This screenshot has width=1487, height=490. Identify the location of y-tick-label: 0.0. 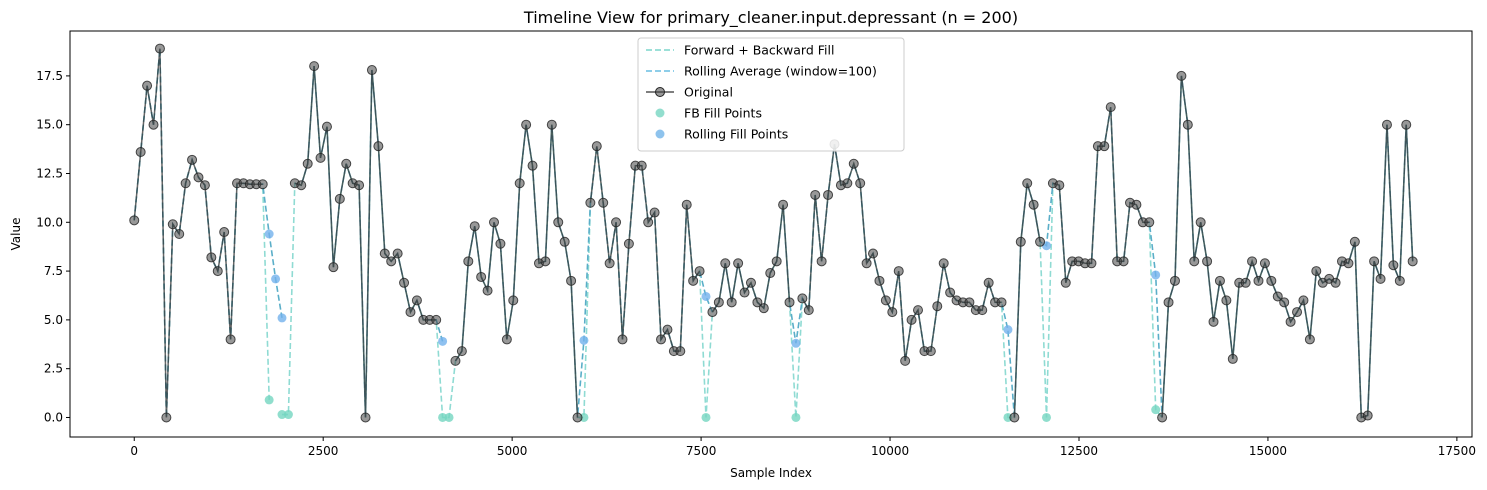
(53, 417).